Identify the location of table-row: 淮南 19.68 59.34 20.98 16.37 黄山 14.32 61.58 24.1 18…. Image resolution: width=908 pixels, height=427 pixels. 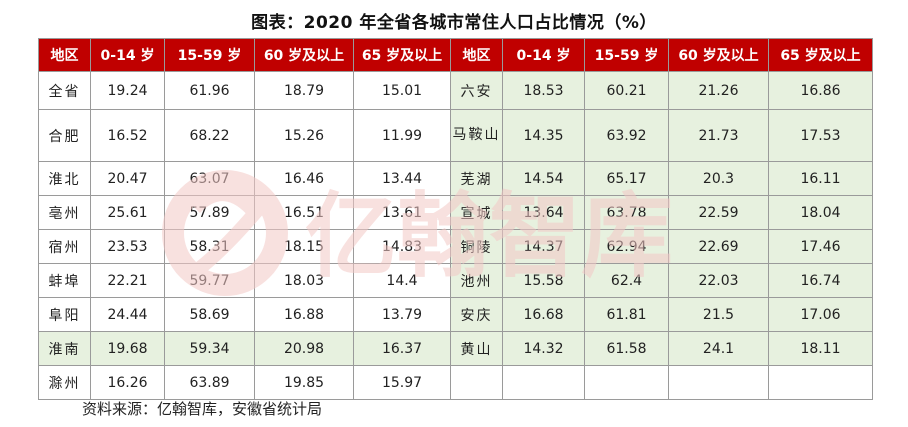
(455, 348).